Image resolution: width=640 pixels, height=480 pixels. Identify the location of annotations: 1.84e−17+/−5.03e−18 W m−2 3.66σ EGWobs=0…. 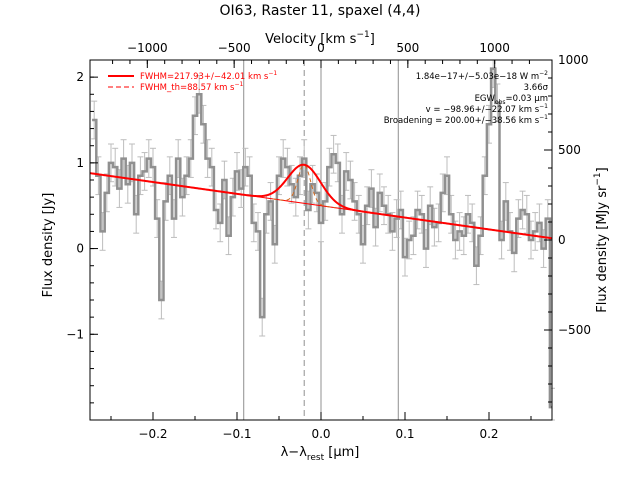
(466, 98).